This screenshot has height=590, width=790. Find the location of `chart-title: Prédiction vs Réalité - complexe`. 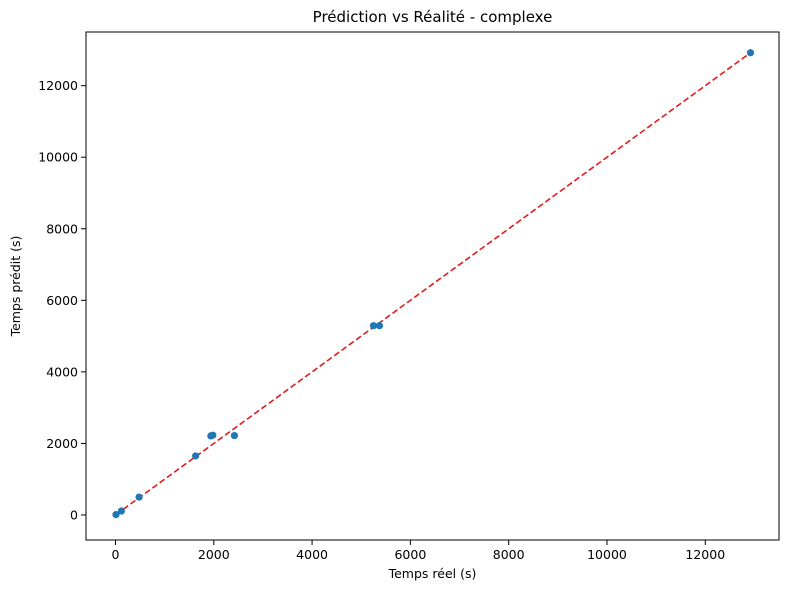

chart-title: Prédiction vs Réalité - complexe is located at coordinates (433, 17).